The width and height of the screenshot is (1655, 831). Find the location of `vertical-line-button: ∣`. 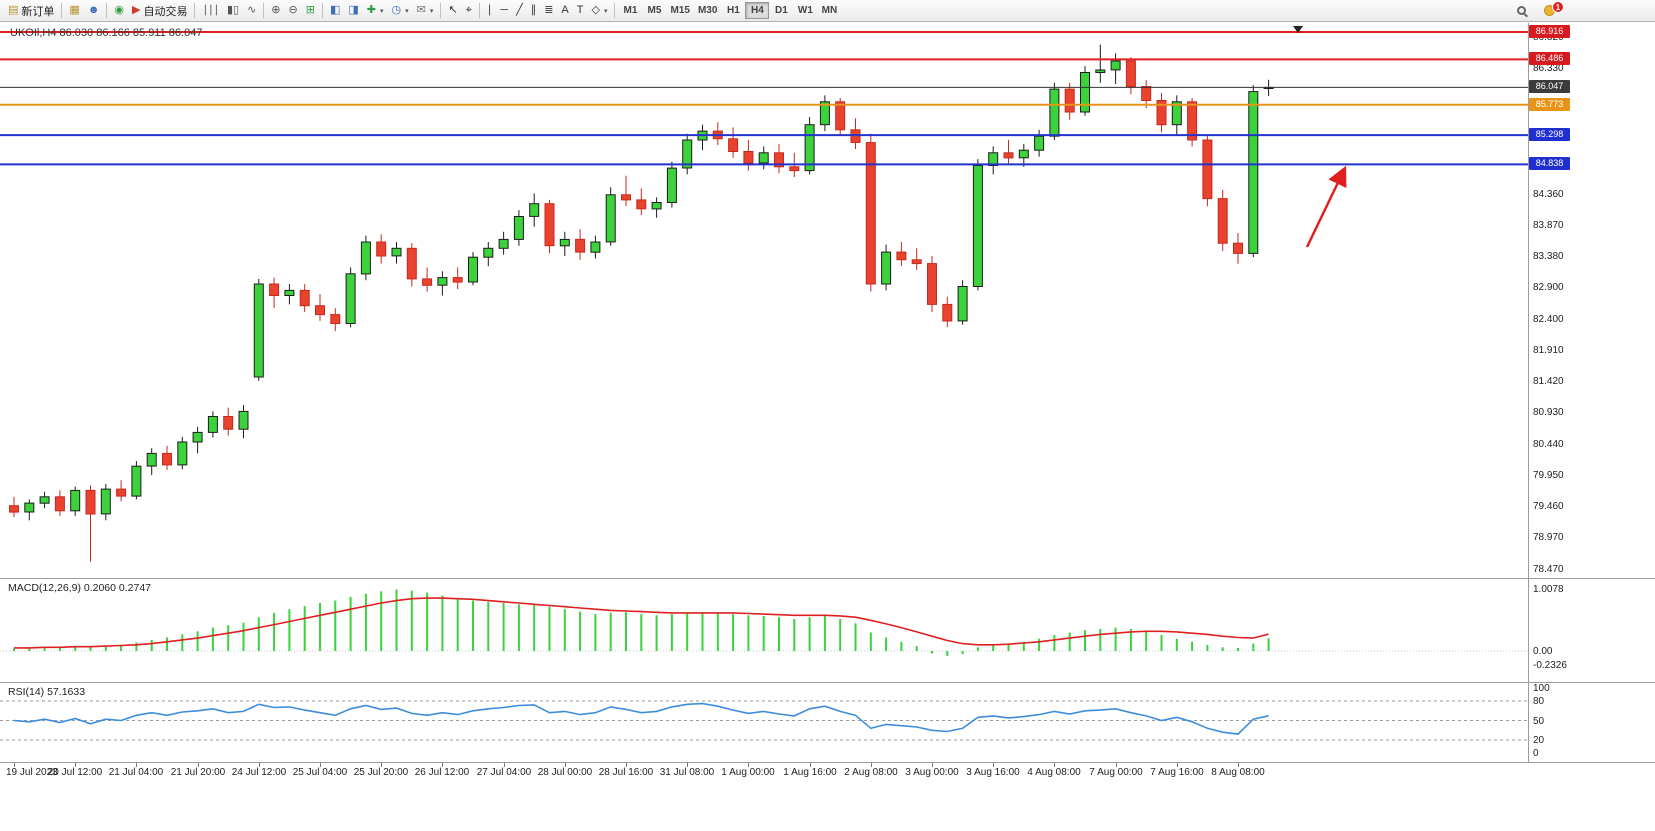

vertical-line-button: ∣ is located at coordinates (490, 11).